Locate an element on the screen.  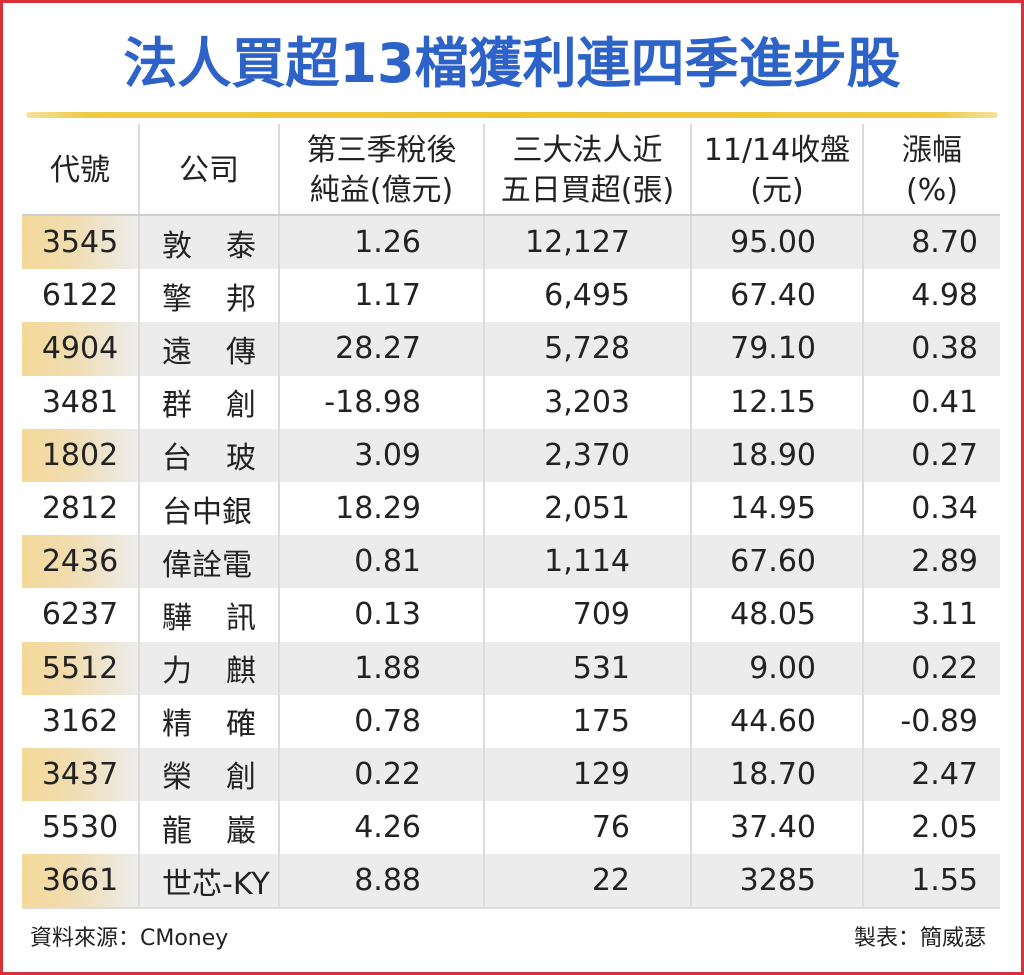
cell-code: 6237 is located at coordinates (81, 615).